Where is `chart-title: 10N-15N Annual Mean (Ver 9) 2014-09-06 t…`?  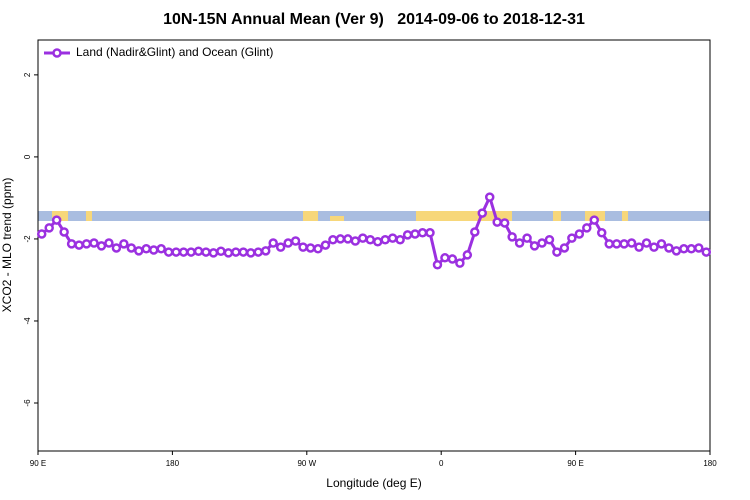
chart-title: 10N-15N Annual Mean (Ver 9) 2014-09-06 t… is located at coordinates (374, 19).